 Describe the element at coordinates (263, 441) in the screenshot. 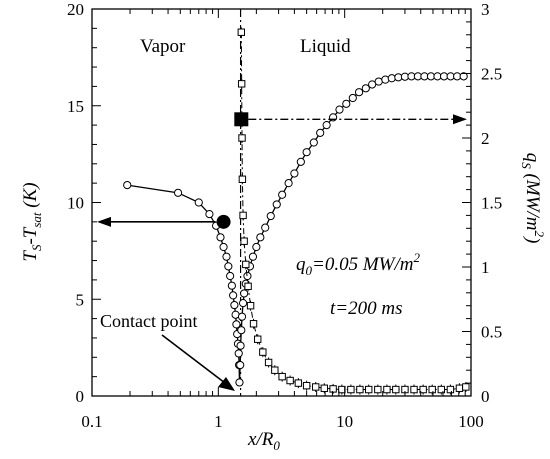

I see `x-axis-title: x/R0` at that location.